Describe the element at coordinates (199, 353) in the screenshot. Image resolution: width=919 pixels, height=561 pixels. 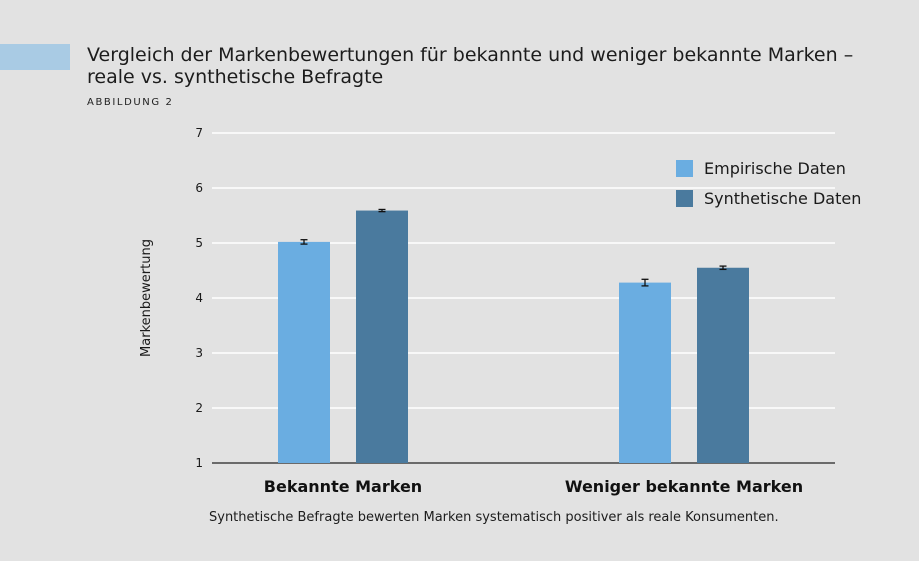
I see `y-tick-label-3: 3` at that location.